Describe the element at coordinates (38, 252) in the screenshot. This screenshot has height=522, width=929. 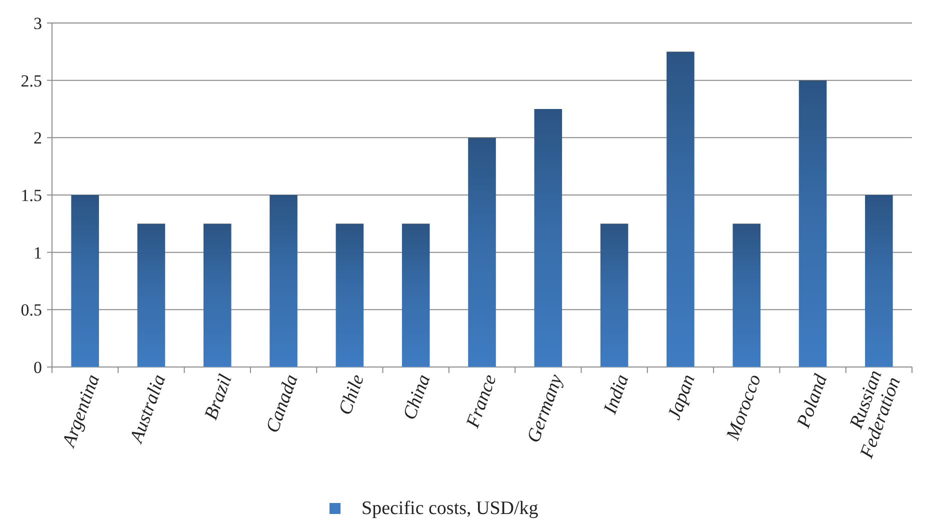
I see `y-tick-label: 1` at that location.